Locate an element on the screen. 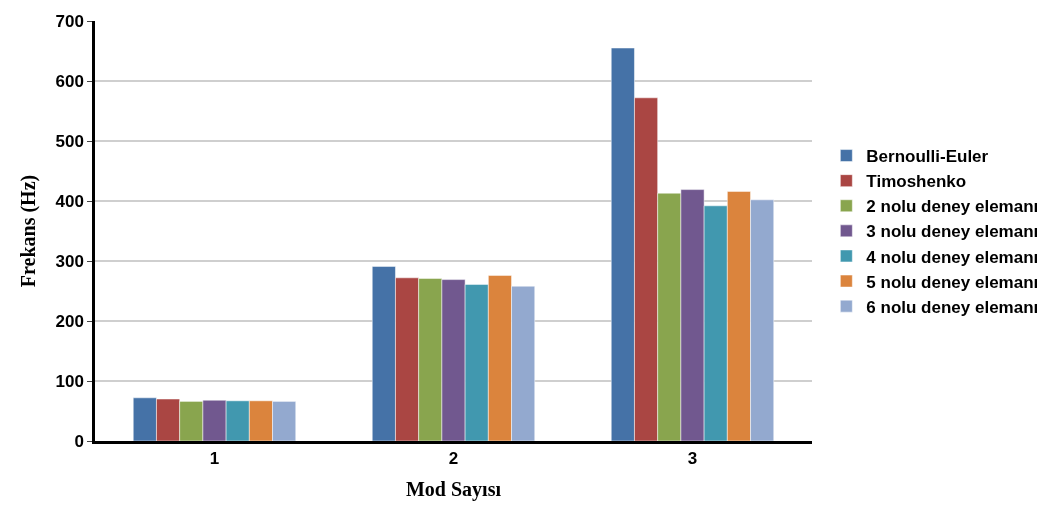  legend-label: 3 nolu deney elemanı is located at coordinates (952, 232).